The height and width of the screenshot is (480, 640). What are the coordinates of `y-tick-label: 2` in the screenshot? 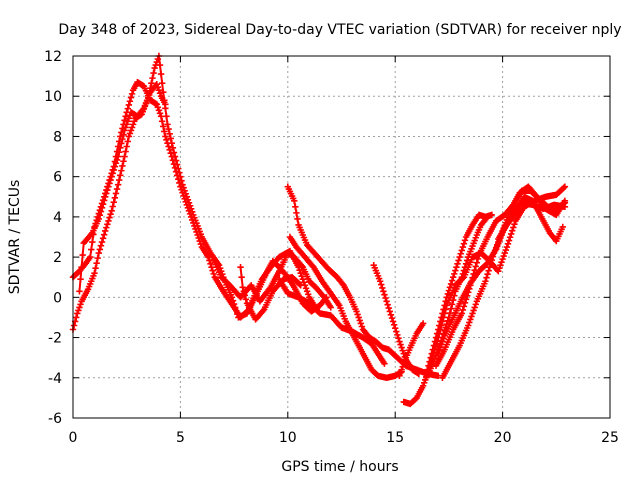 It's located at (57, 258).